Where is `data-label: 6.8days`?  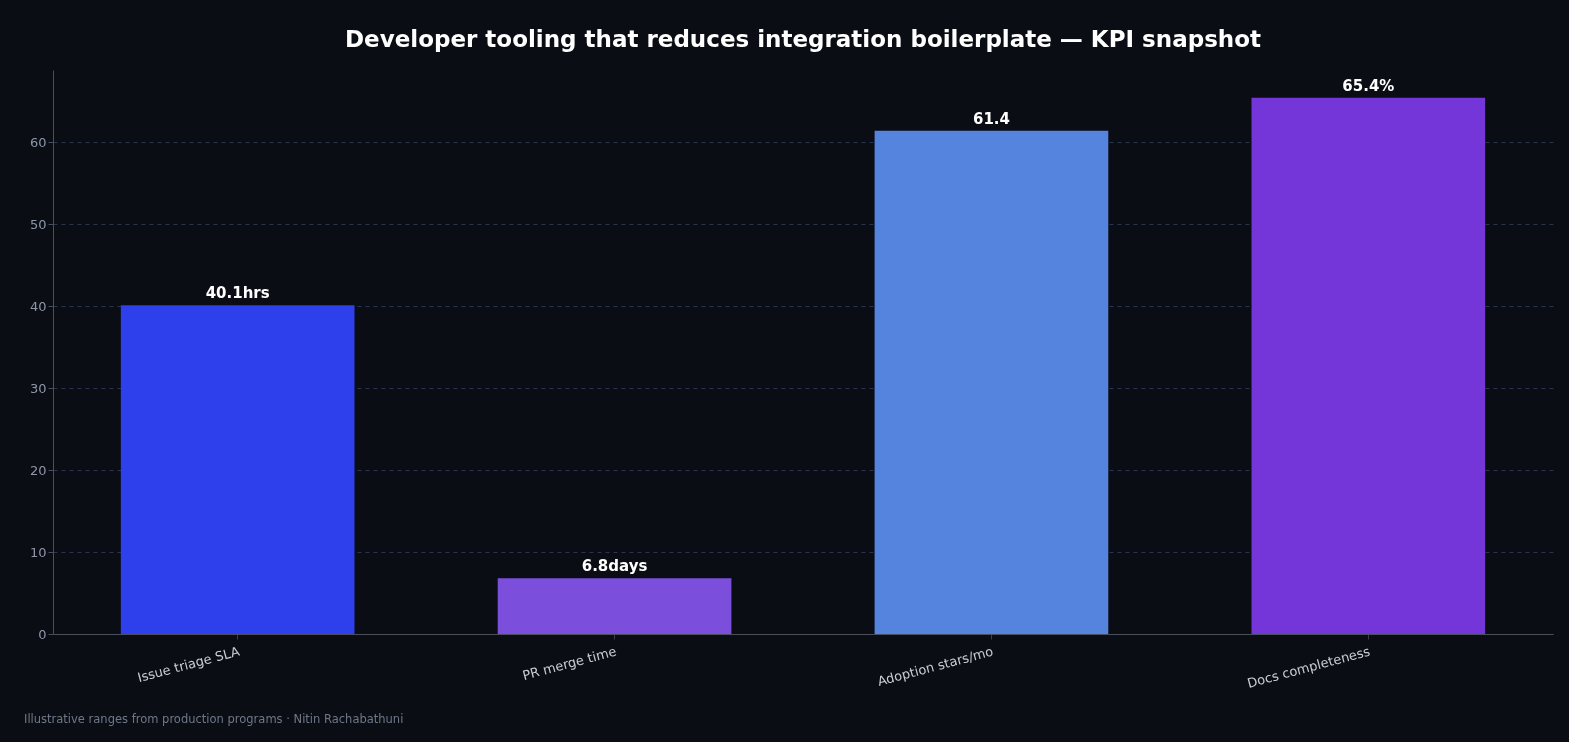
data-label: 6.8days is located at coordinates (614, 566).